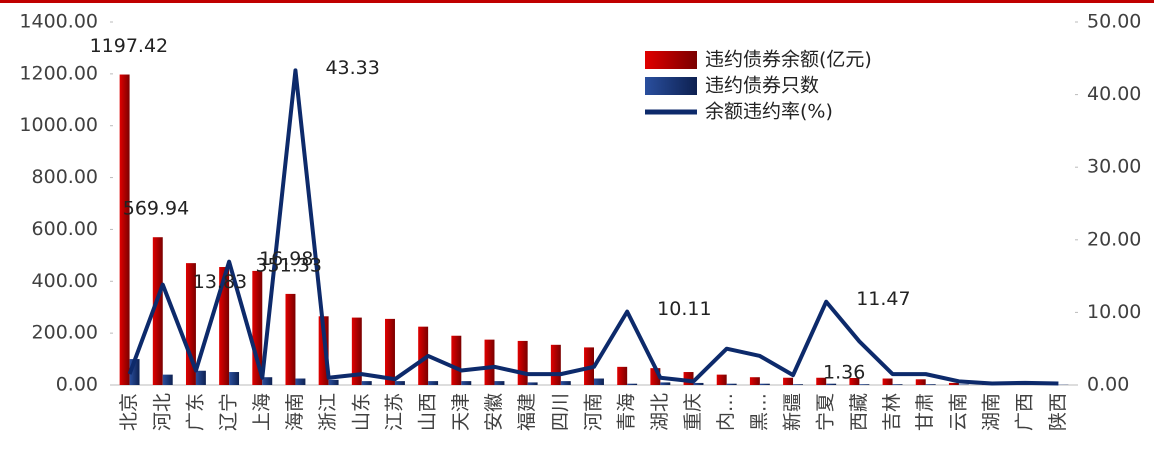 Image resolution: width=1154 pixels, height=462 pixels. Describe the element at coordinates (65, 333) in the screenshot. I see `y-tick-label: 200.00` at that location.